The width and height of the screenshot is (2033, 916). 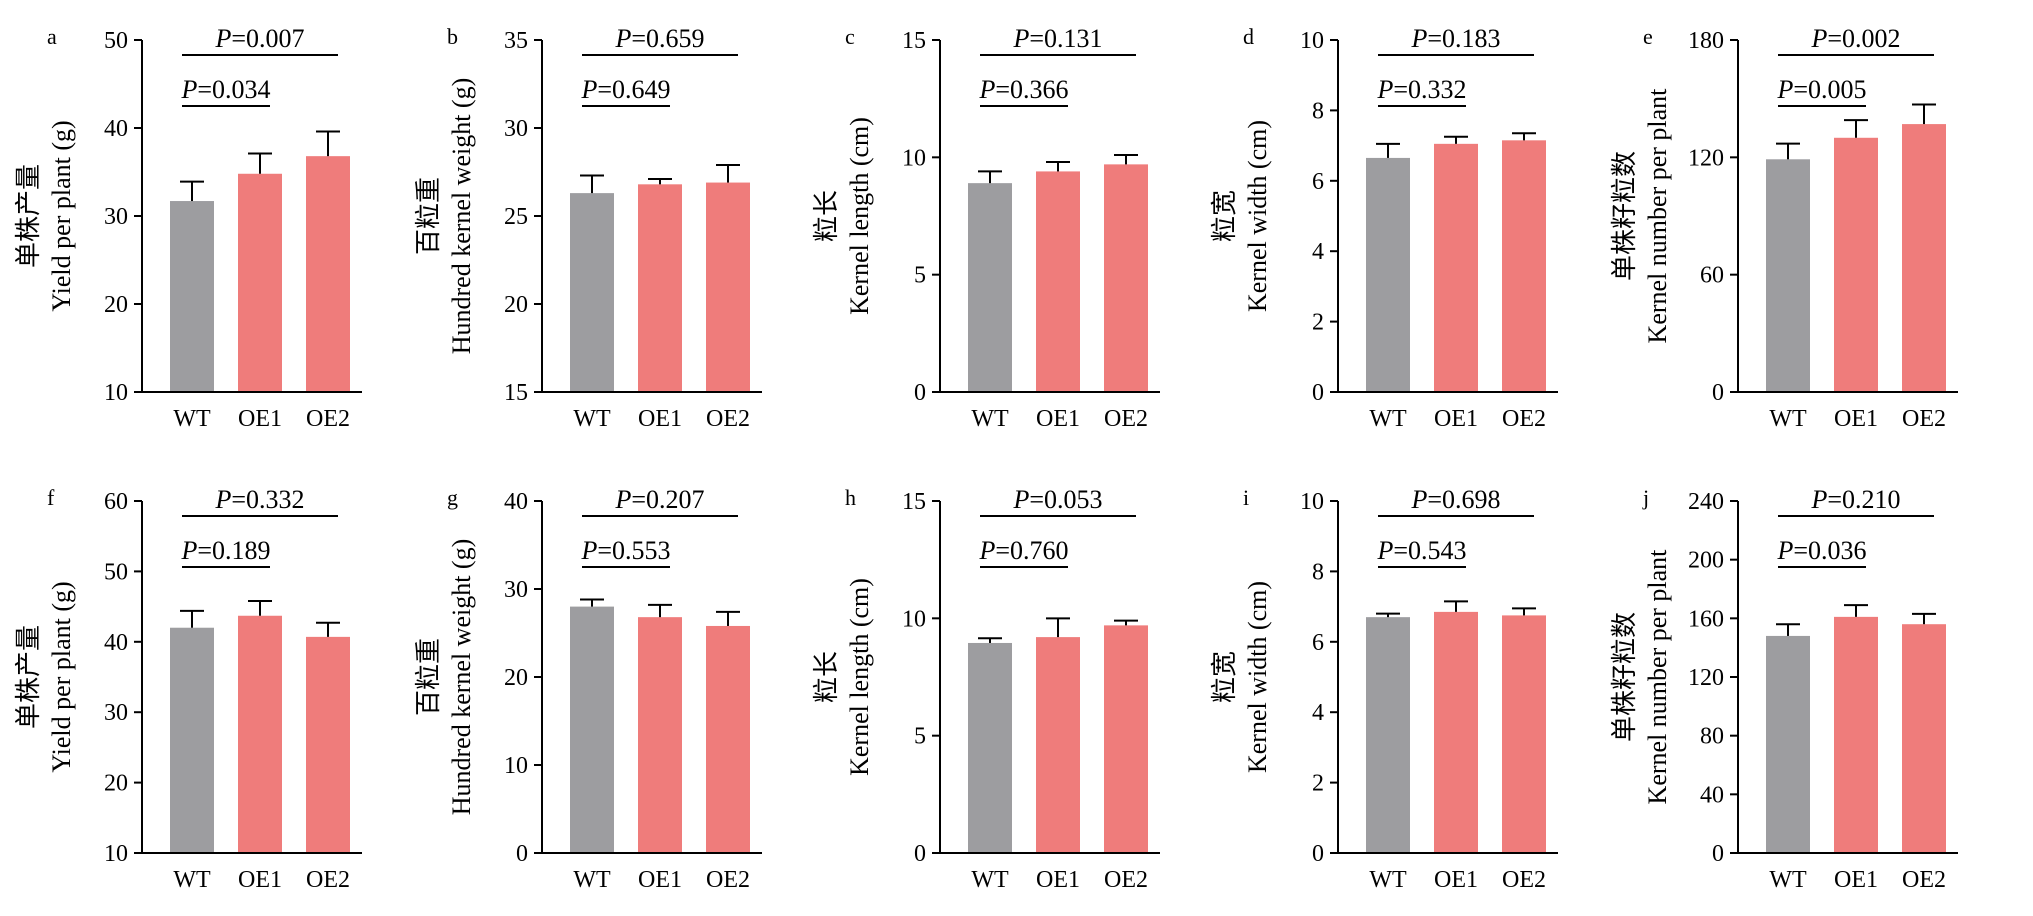 What do you see at coordinates (1057, 38) in the screenshot?
I see `p-value-label: P=0.131` at bounding box center [1057, 38].